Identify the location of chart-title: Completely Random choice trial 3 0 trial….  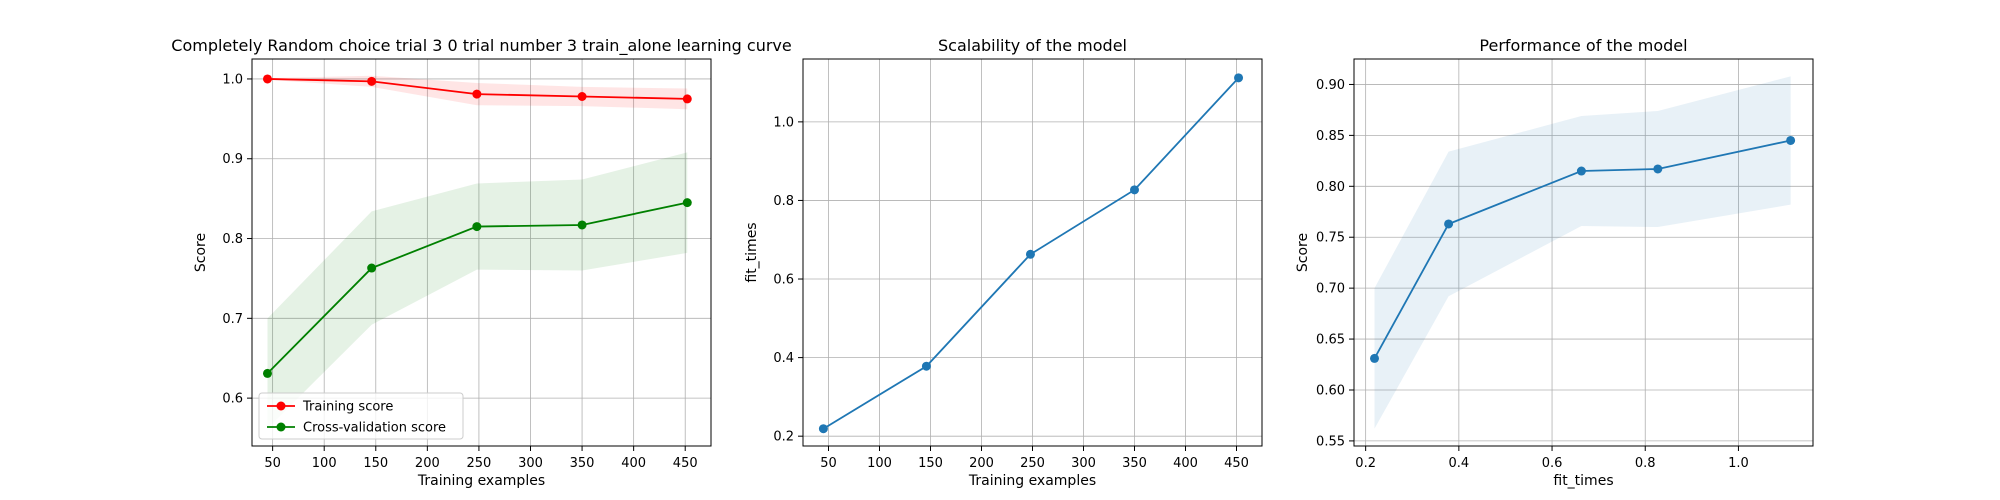
(481, 46).